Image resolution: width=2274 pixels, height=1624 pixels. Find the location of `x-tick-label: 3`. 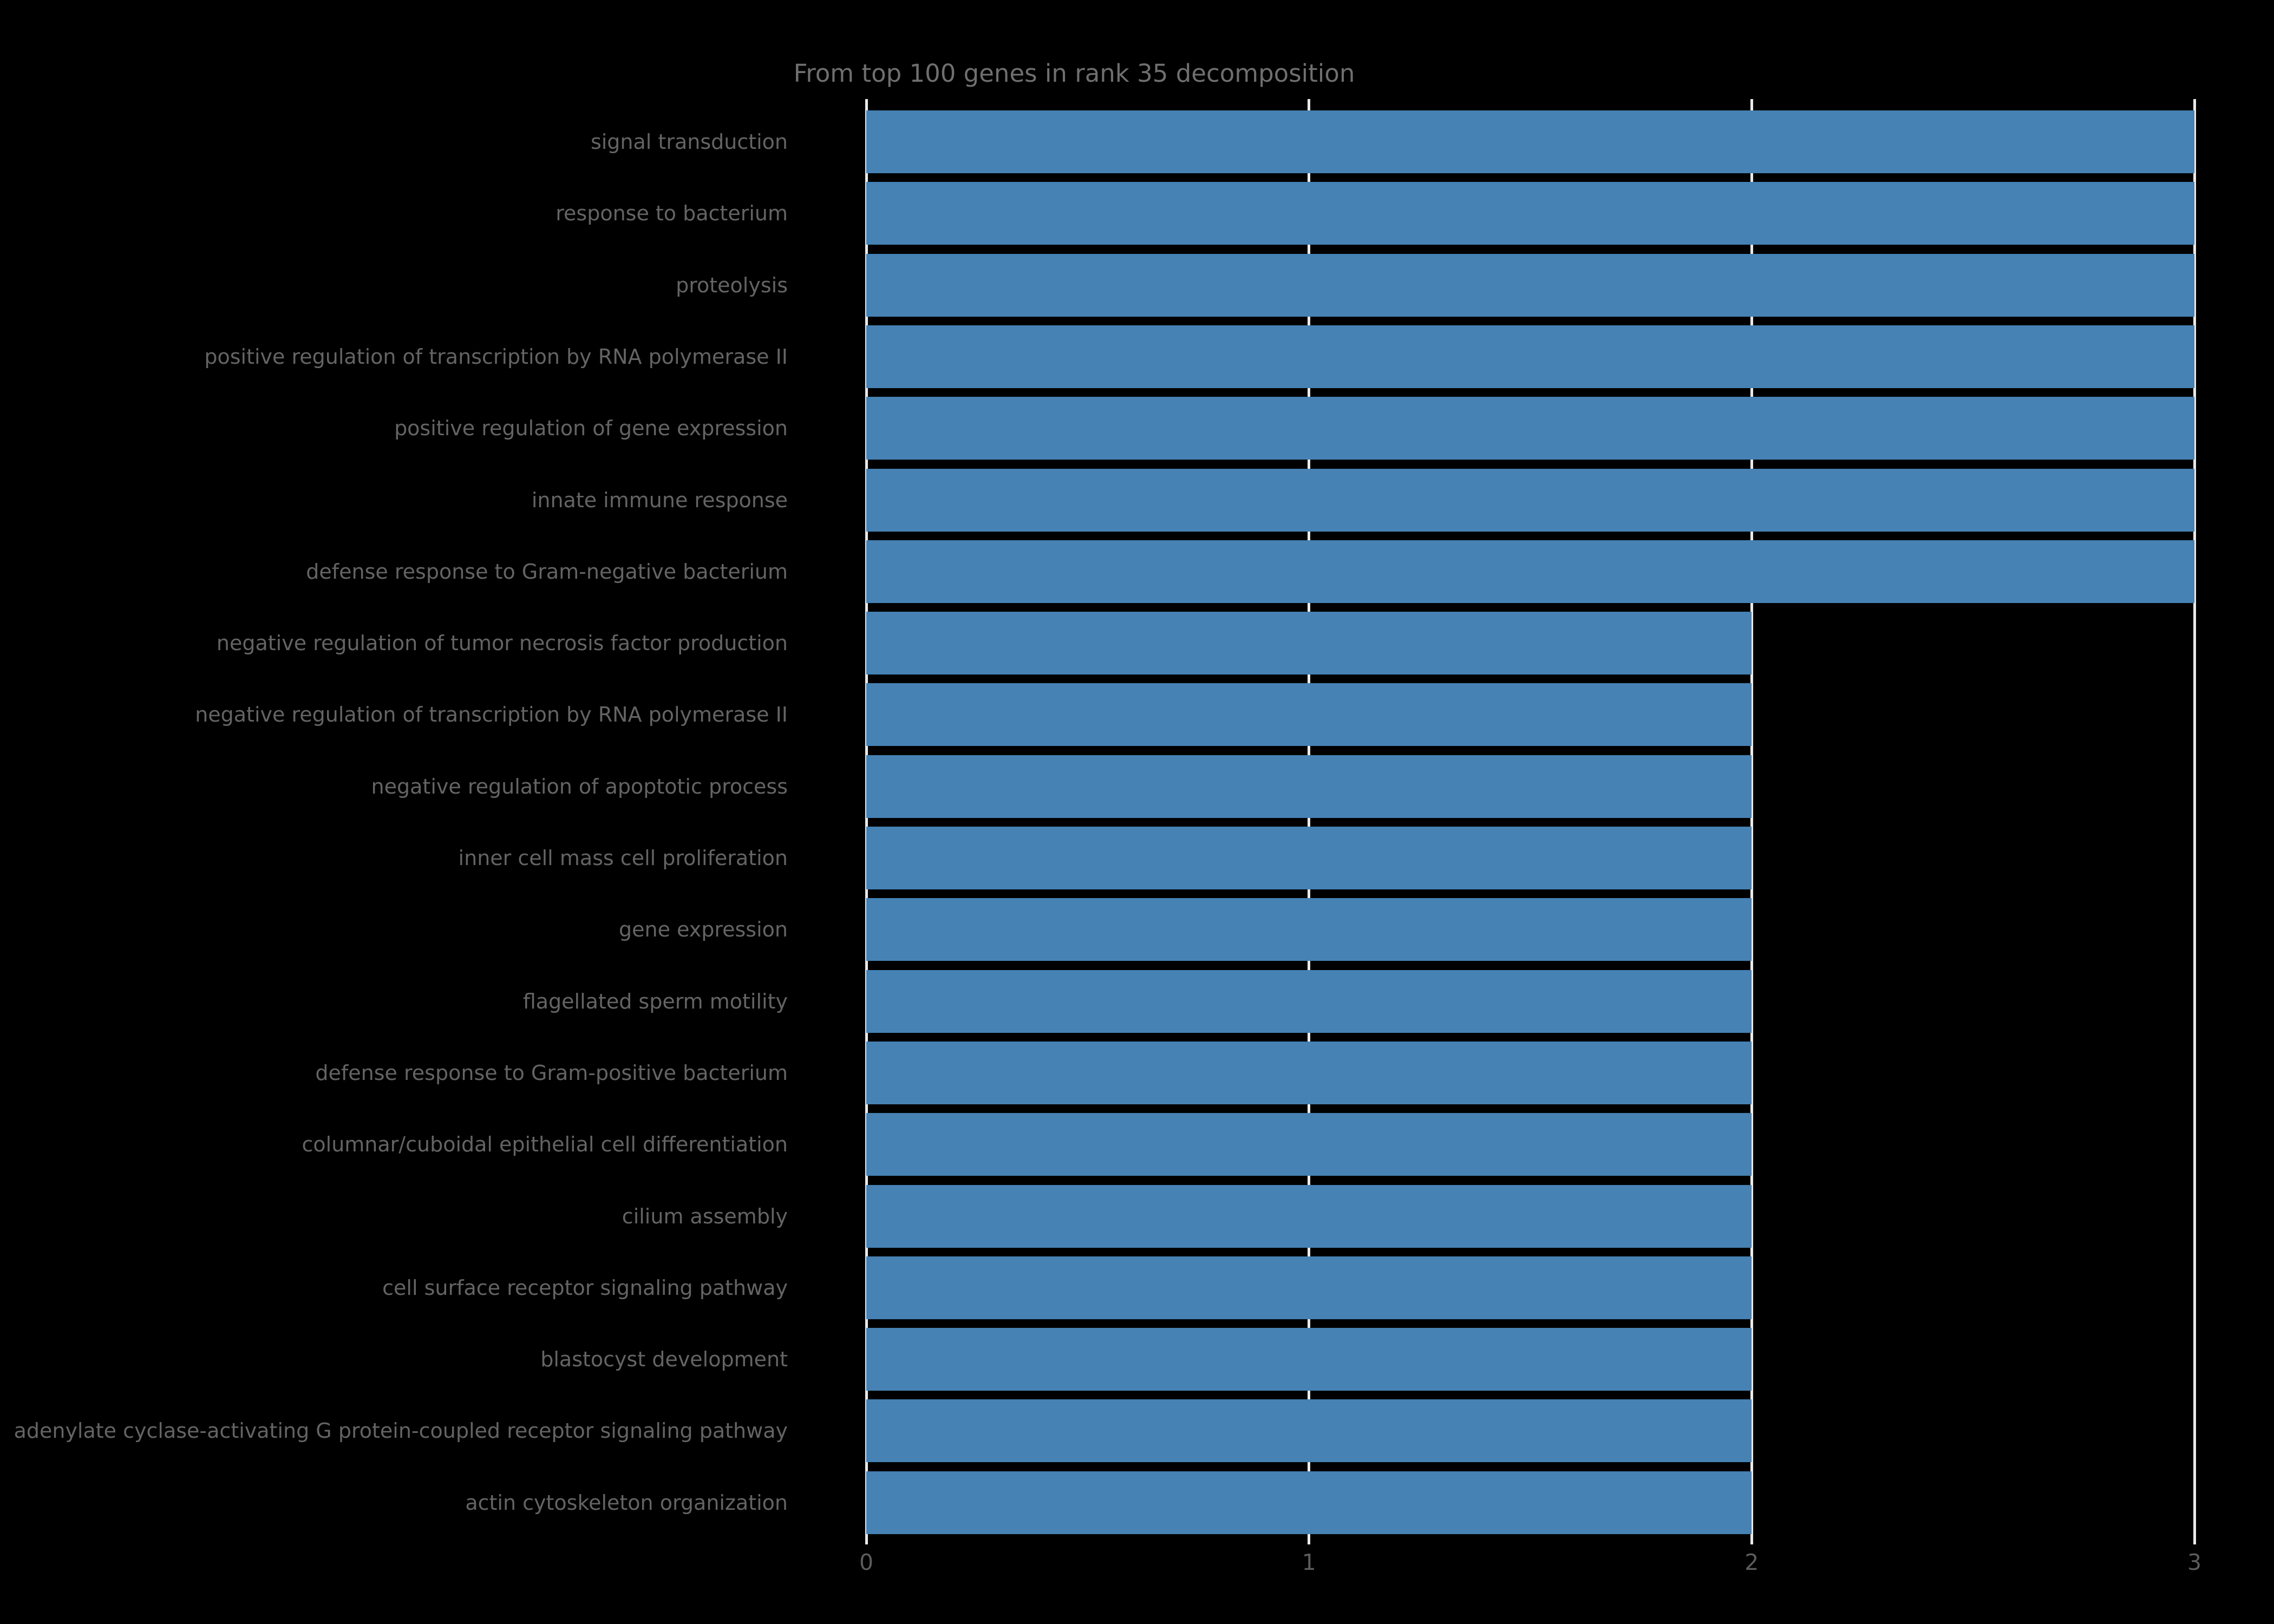

x-tick-label: 3 is located at coordinates (2194, 1562).